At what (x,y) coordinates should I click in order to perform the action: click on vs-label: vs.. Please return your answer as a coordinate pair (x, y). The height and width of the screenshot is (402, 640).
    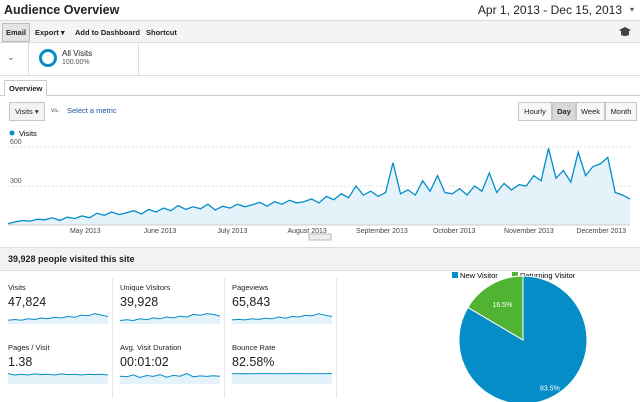
    Looking at the image, I should click on (55, 110).